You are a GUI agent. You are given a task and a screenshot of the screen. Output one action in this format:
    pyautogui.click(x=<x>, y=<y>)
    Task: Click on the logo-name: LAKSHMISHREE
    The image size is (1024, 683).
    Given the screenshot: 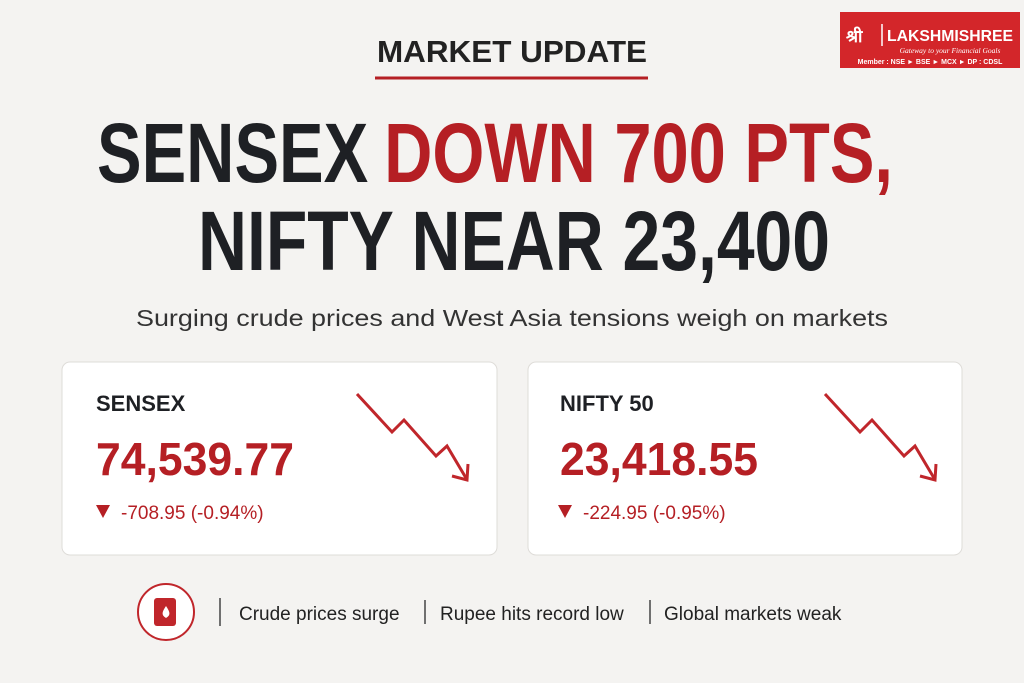 What is the action you would take?
    pyautogui.click(x=950, y=36)
    